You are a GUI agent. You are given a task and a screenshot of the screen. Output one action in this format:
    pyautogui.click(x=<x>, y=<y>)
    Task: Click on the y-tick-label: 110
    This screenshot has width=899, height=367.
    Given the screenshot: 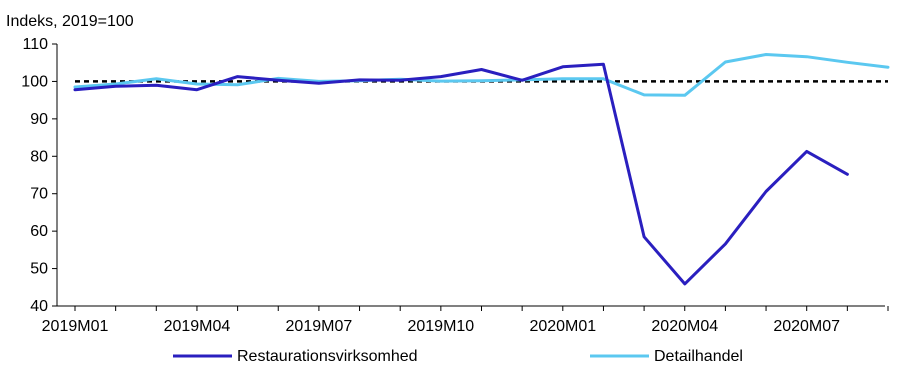 What is the action you would take?
    pyautogui.click(x=35, y=44)
    